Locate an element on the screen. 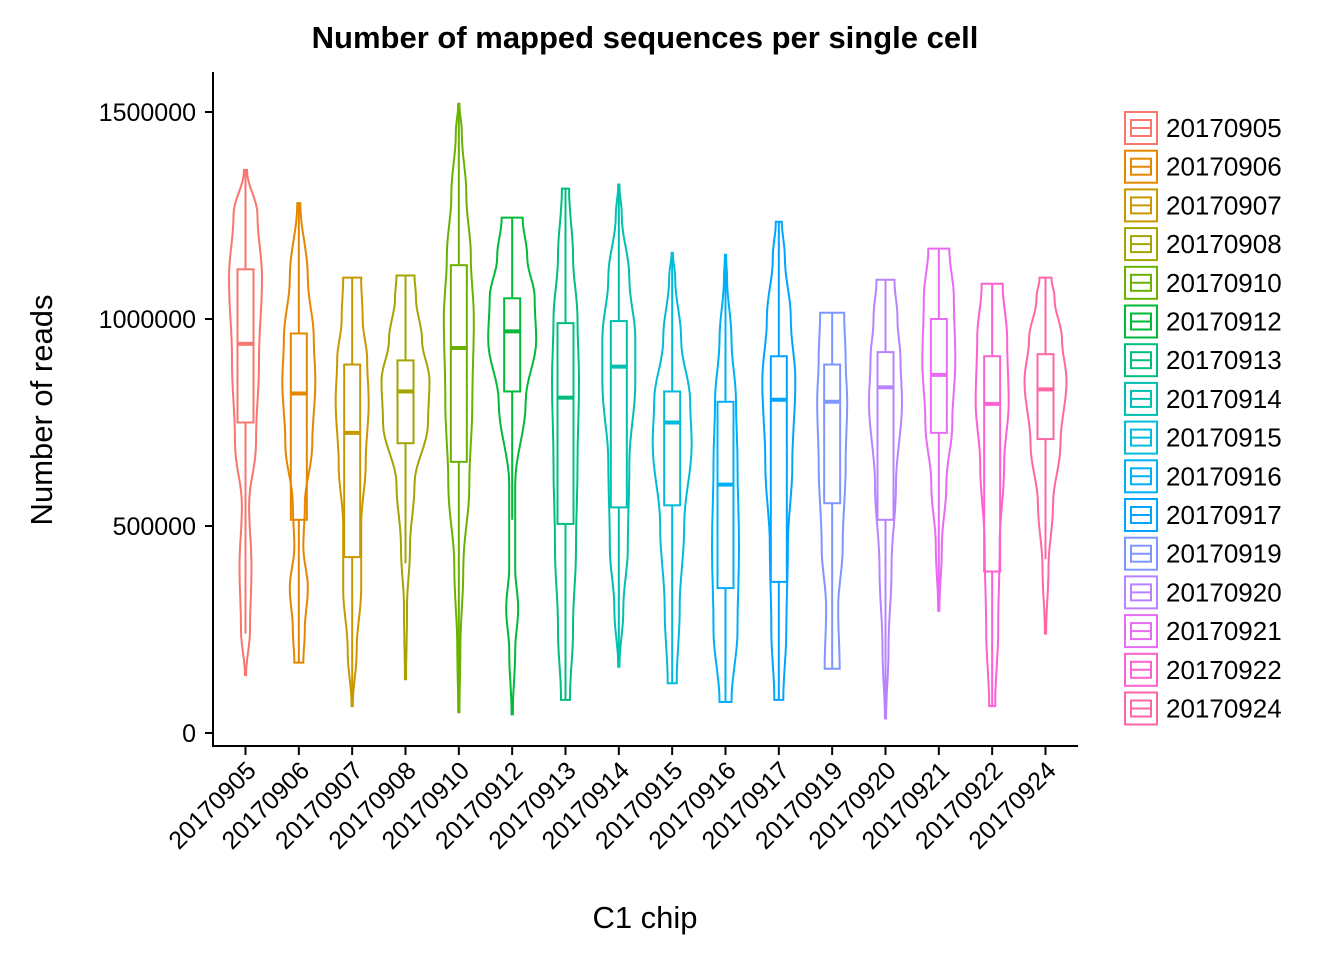 The height and width of the screenshot is (960, 1344). legend-item-20170905: 20170905 is located at coordinates (1203, 128).